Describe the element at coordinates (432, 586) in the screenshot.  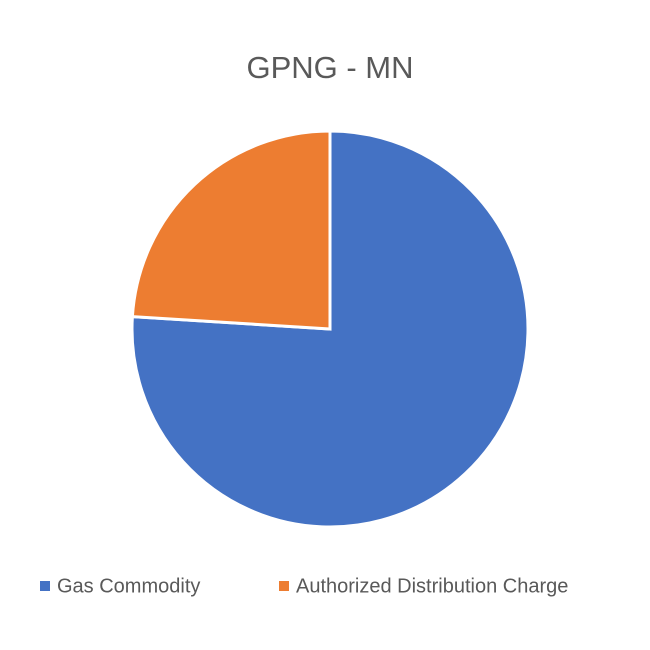
I see `legend-label: Authorized Distribution Charge` at that location.